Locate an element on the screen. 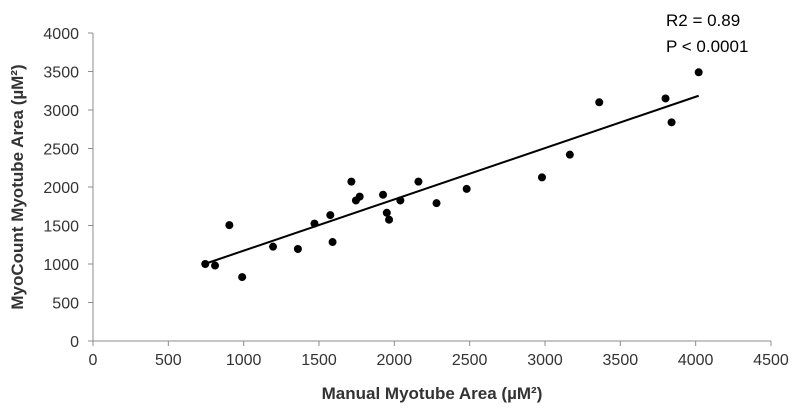  y-tick-label: 1500 is located at coordinates (61, 227).